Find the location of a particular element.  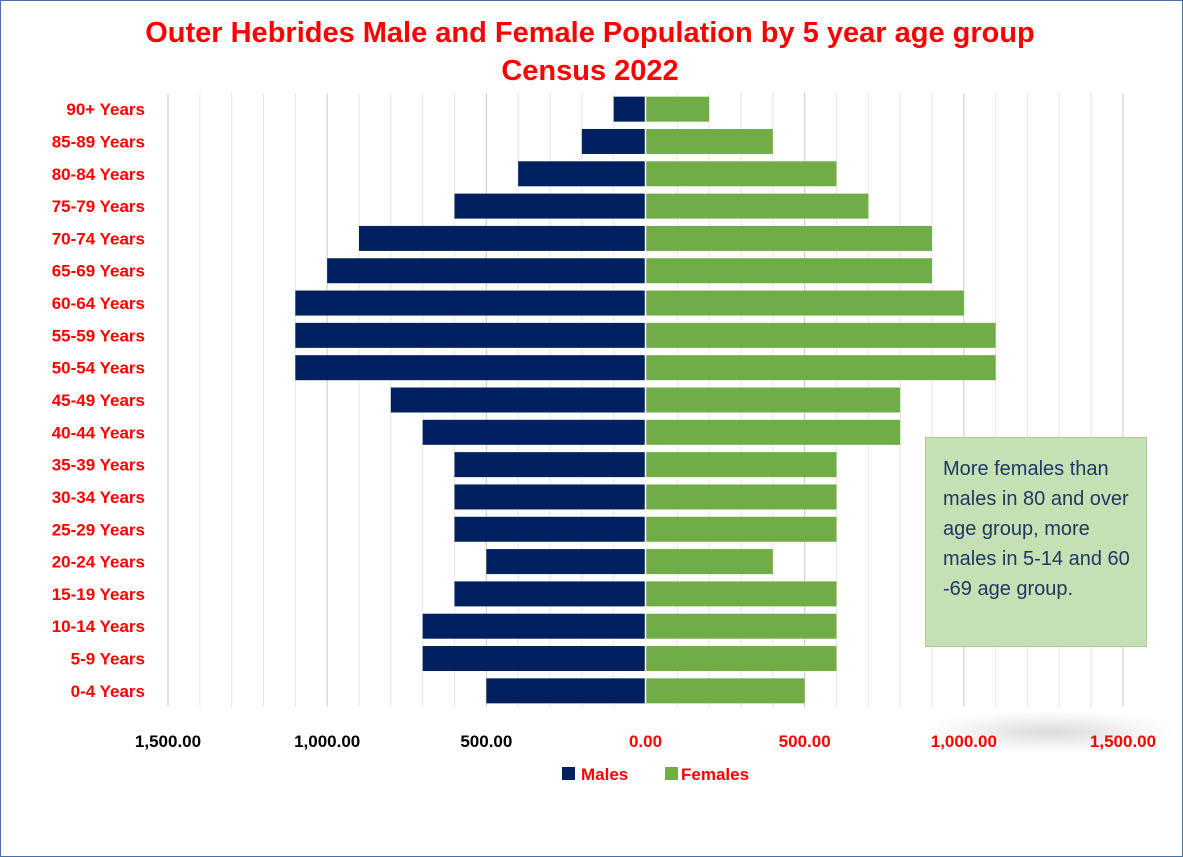

category-label: 70-74 Years is located at coordinates (98, 238).